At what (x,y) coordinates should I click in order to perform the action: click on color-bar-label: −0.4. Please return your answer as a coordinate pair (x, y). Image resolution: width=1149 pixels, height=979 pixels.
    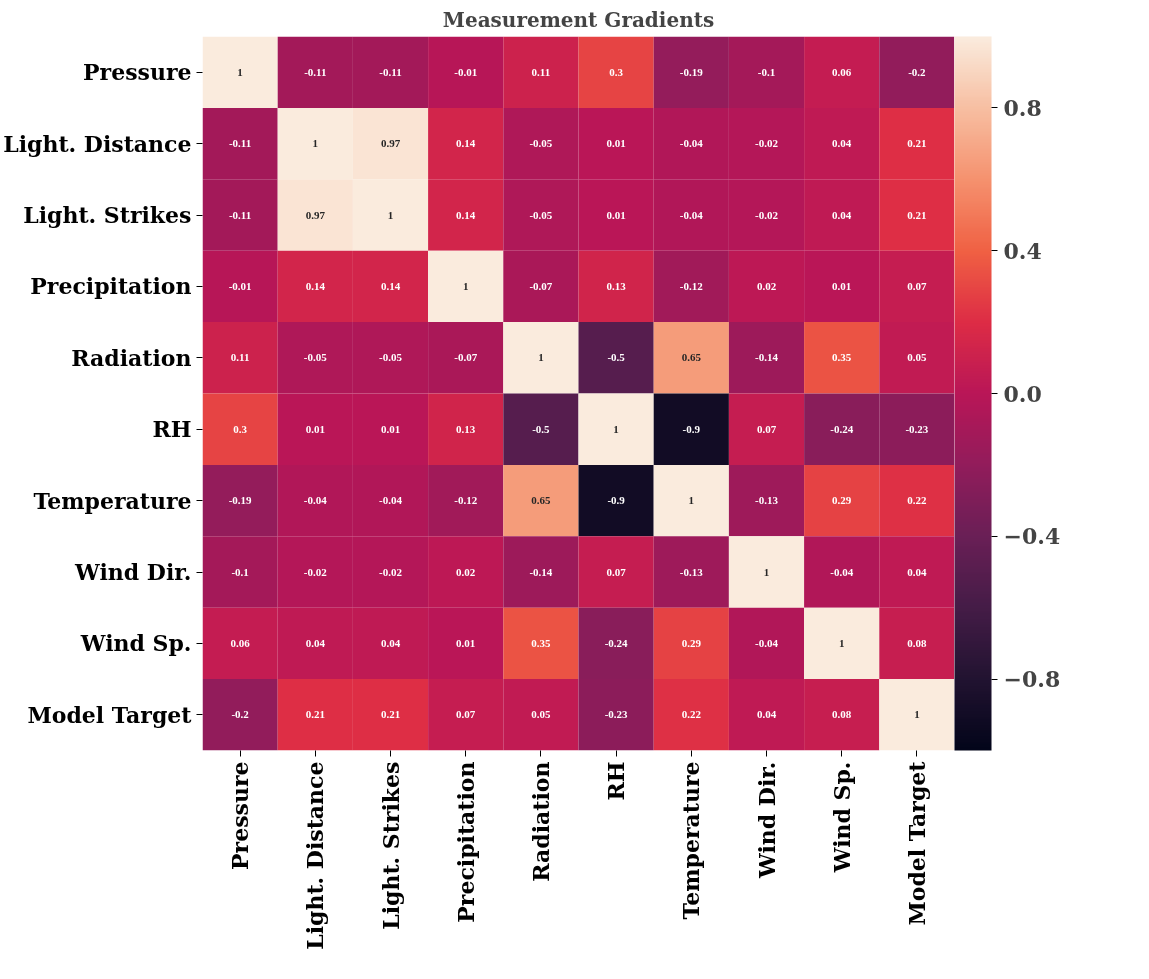
    Looking at the image, I should click on (1032, 536).